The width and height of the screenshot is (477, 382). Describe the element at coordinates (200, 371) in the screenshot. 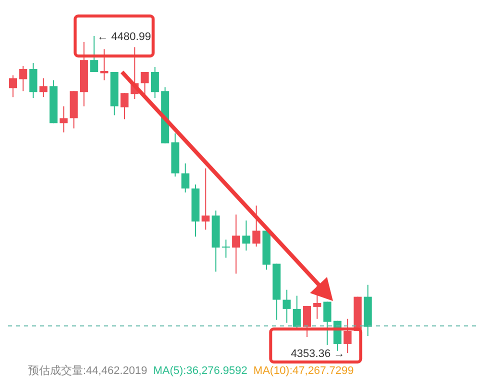

I see `text: MA(5):36,276.9592` at that location.